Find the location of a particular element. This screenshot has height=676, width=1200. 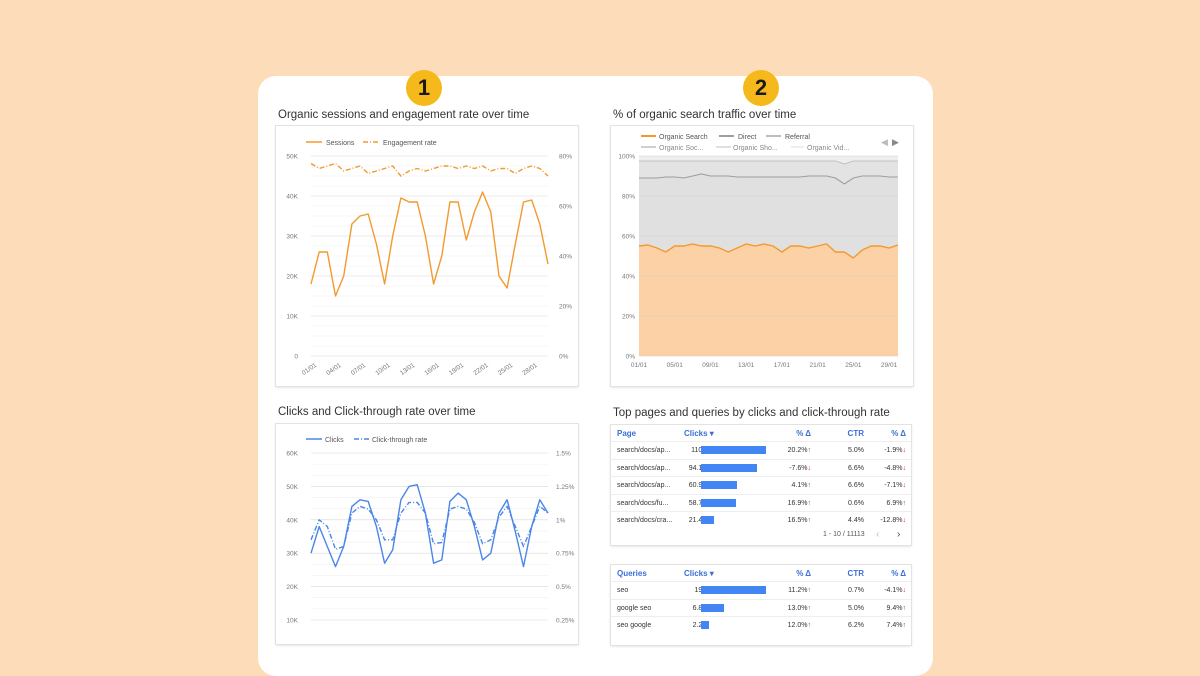

y-right-tick: 0% is located at coordinates (564, 357).